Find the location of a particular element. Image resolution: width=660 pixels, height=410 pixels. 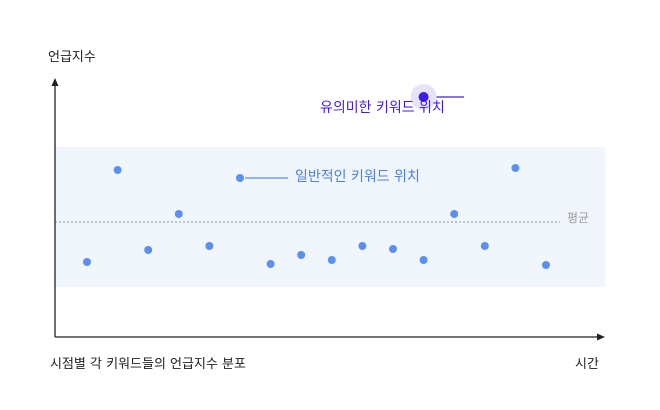

x-axis-arrow-icon is located at coordinates (601, 337).